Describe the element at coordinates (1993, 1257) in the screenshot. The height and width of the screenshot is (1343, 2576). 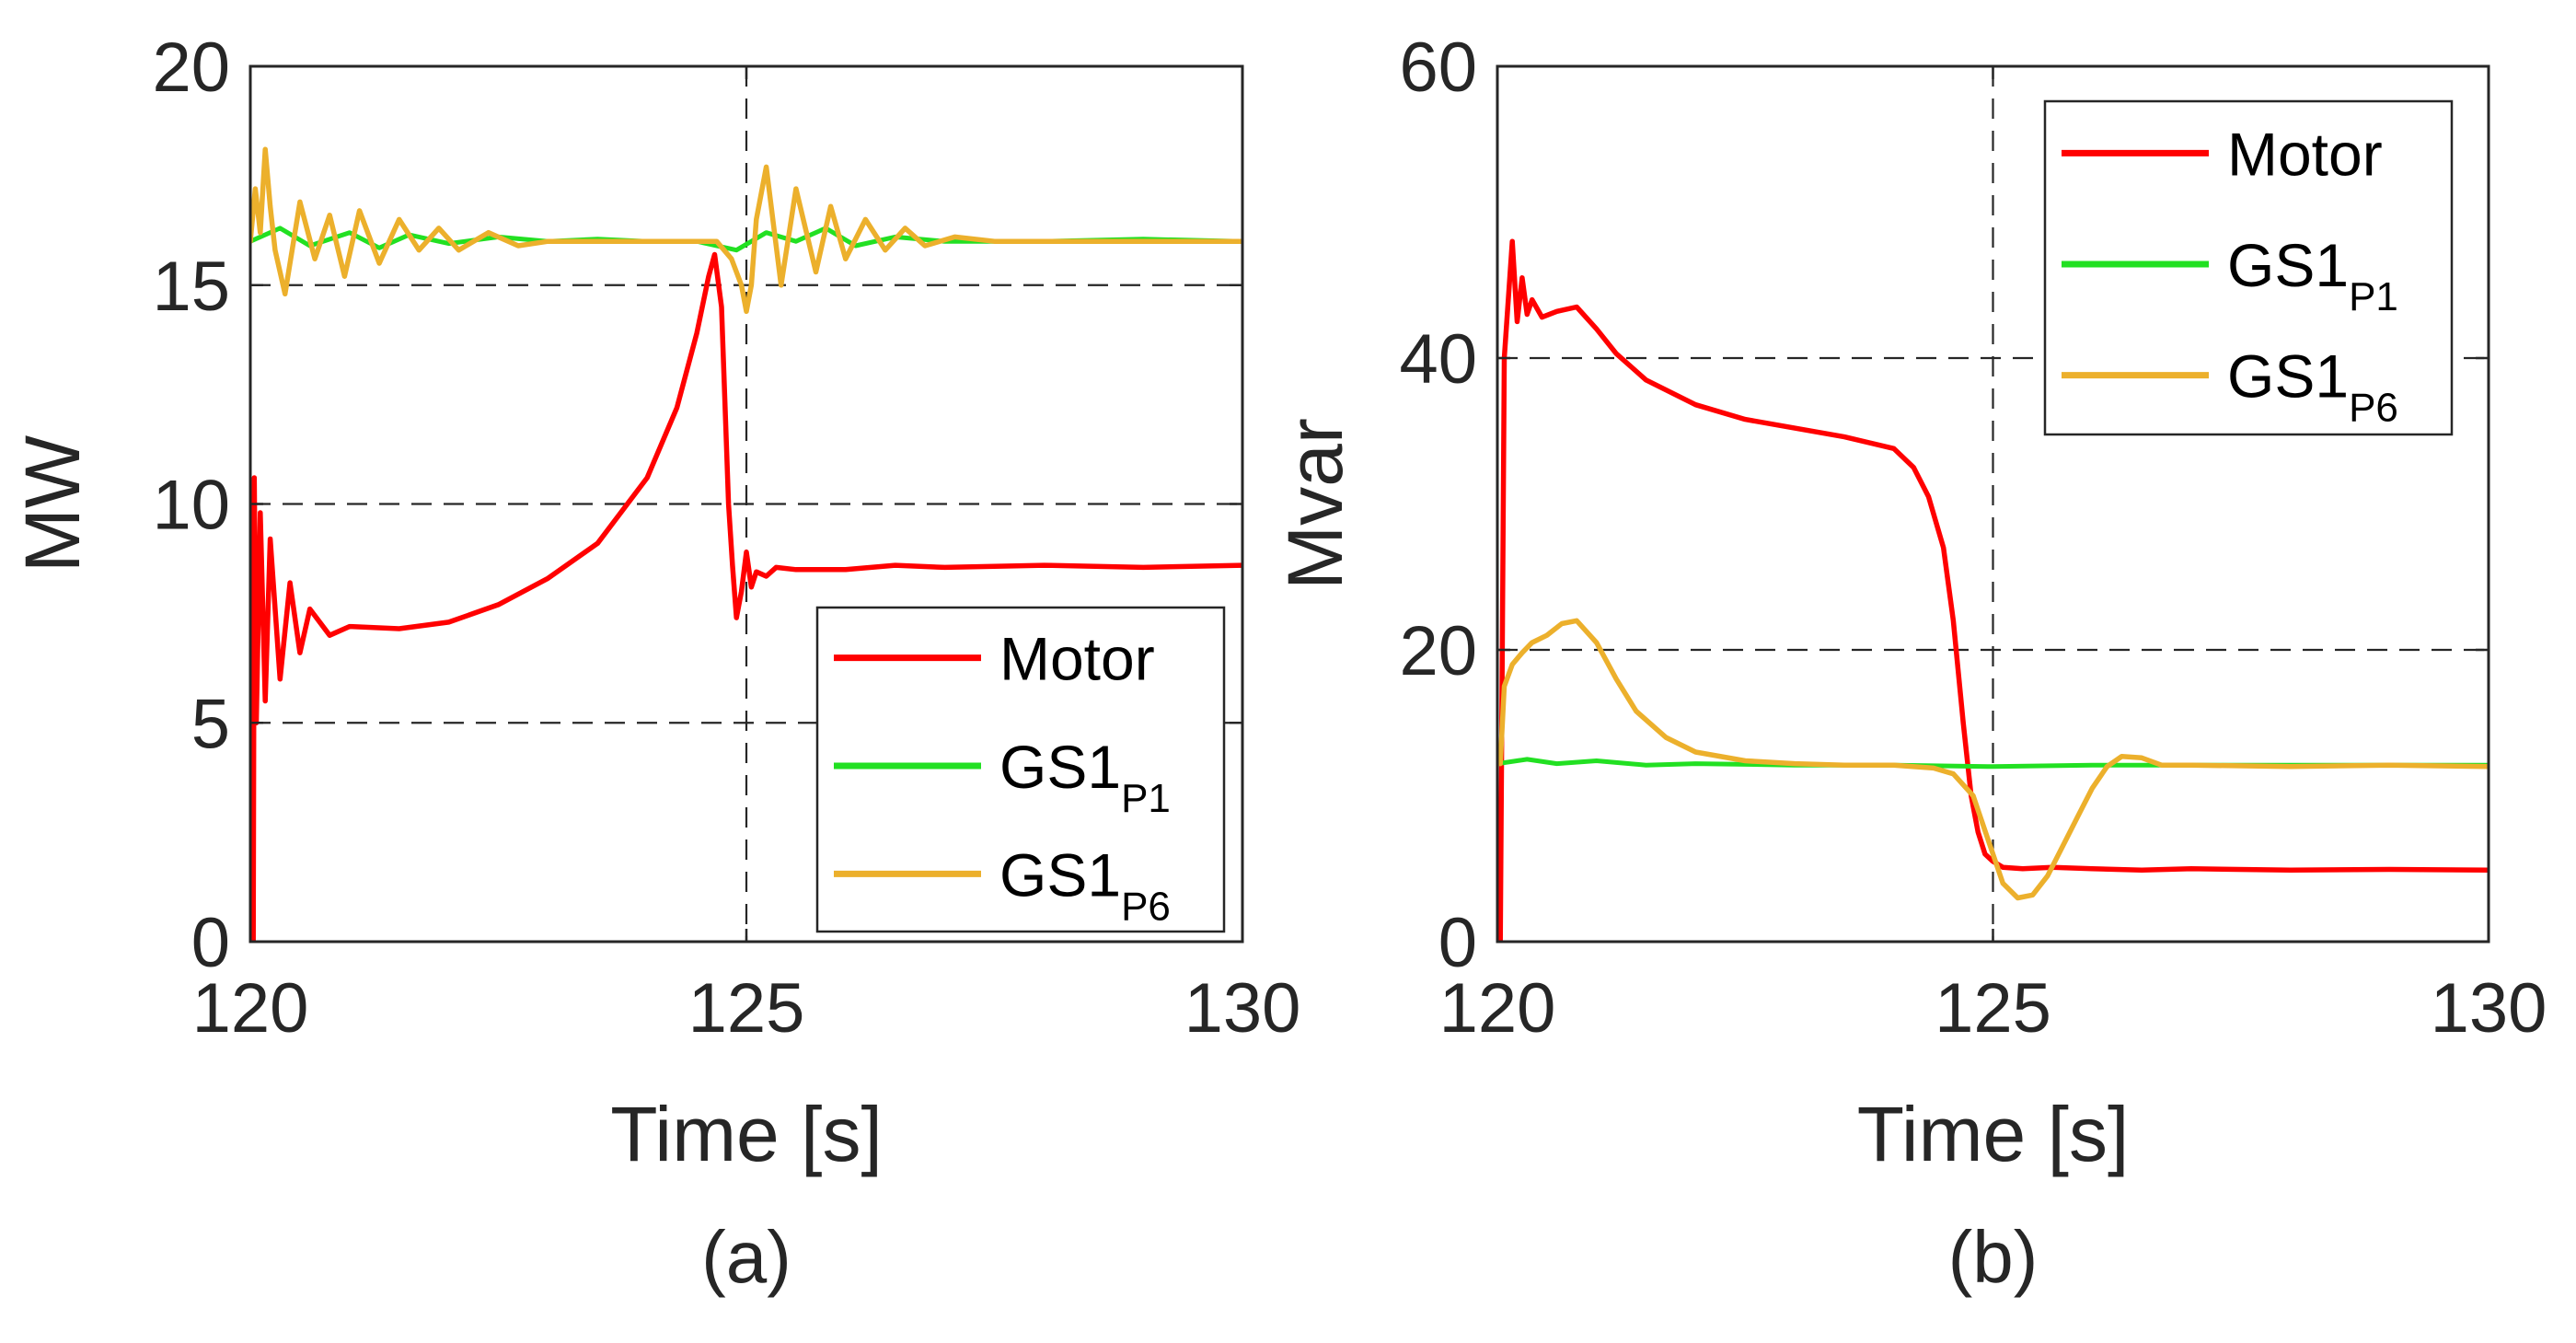
I see `panel-label: (b)` at that location.